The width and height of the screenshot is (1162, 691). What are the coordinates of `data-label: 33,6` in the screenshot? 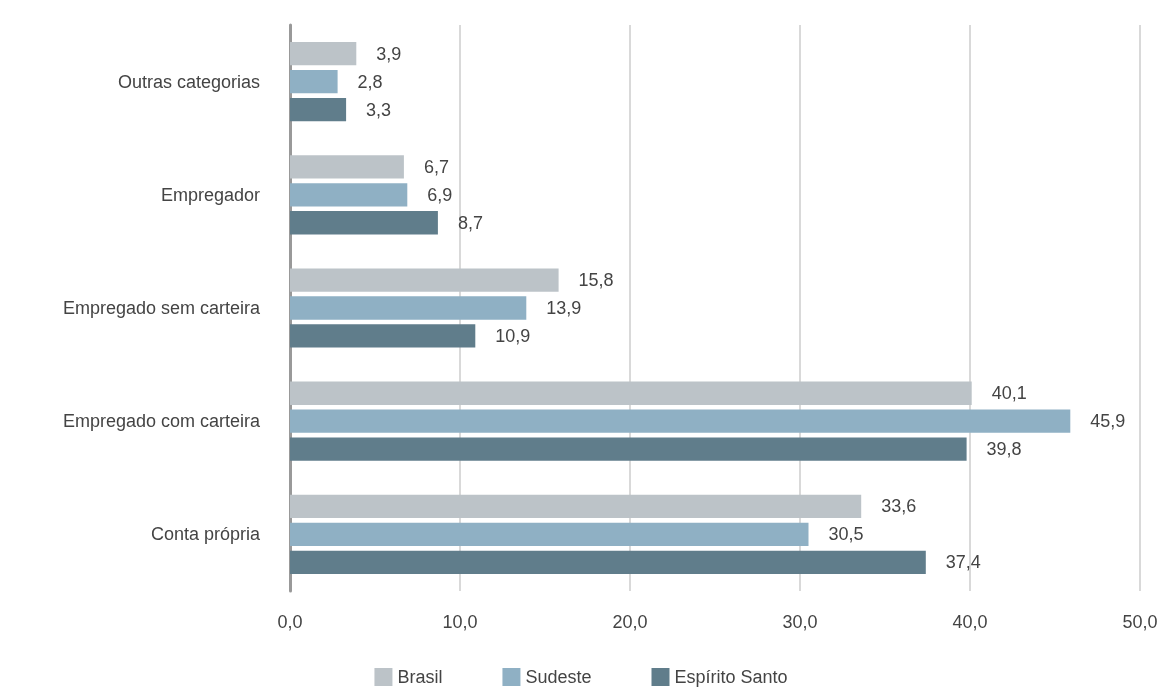 It's located at (899, 506).